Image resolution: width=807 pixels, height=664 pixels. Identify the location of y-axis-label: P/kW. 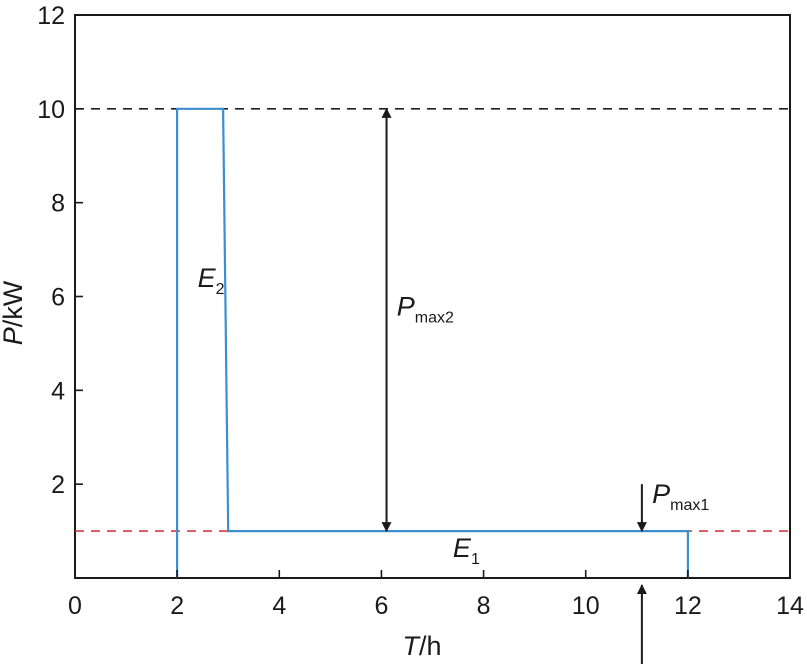
(14, 312).